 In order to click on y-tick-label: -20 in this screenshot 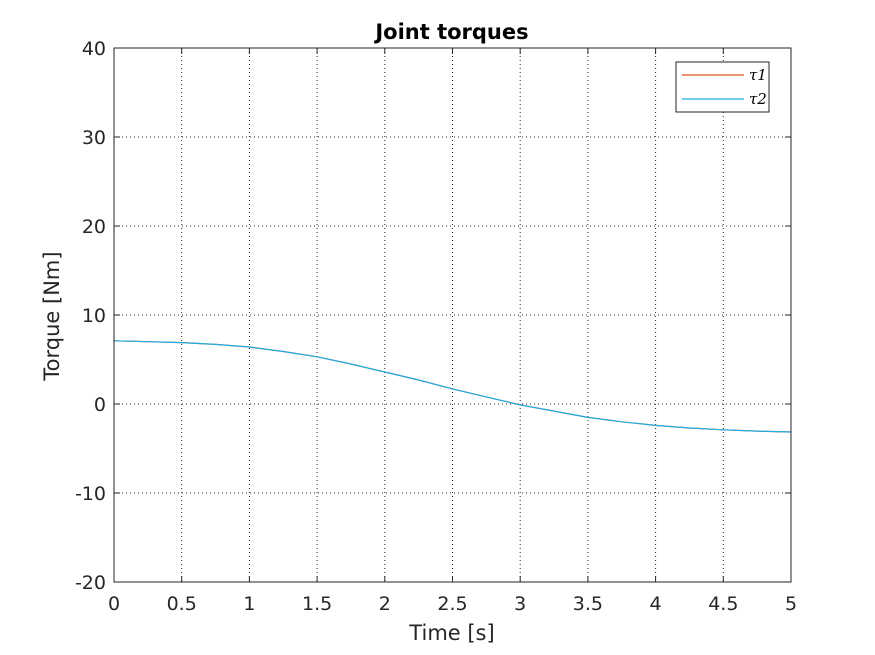, I will do `click(90, 583)`.